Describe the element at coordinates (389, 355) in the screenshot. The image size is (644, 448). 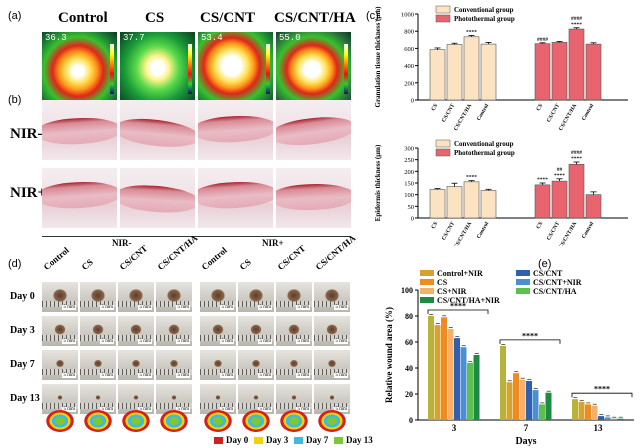
I see `y-axis-title: Relative wound area (%)` at that location.